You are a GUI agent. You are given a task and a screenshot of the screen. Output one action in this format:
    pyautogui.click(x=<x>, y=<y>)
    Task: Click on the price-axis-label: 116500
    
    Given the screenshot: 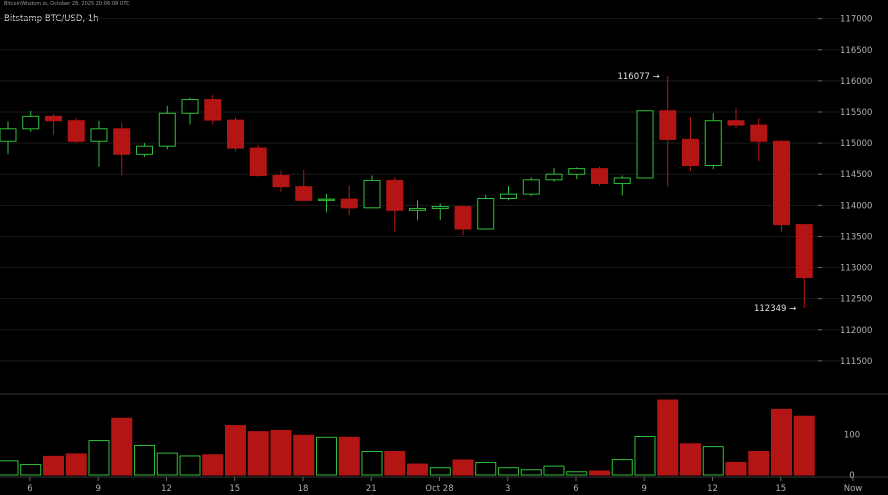 What is the action you would take?
    pyautogui.click(x=856, y=51)
    